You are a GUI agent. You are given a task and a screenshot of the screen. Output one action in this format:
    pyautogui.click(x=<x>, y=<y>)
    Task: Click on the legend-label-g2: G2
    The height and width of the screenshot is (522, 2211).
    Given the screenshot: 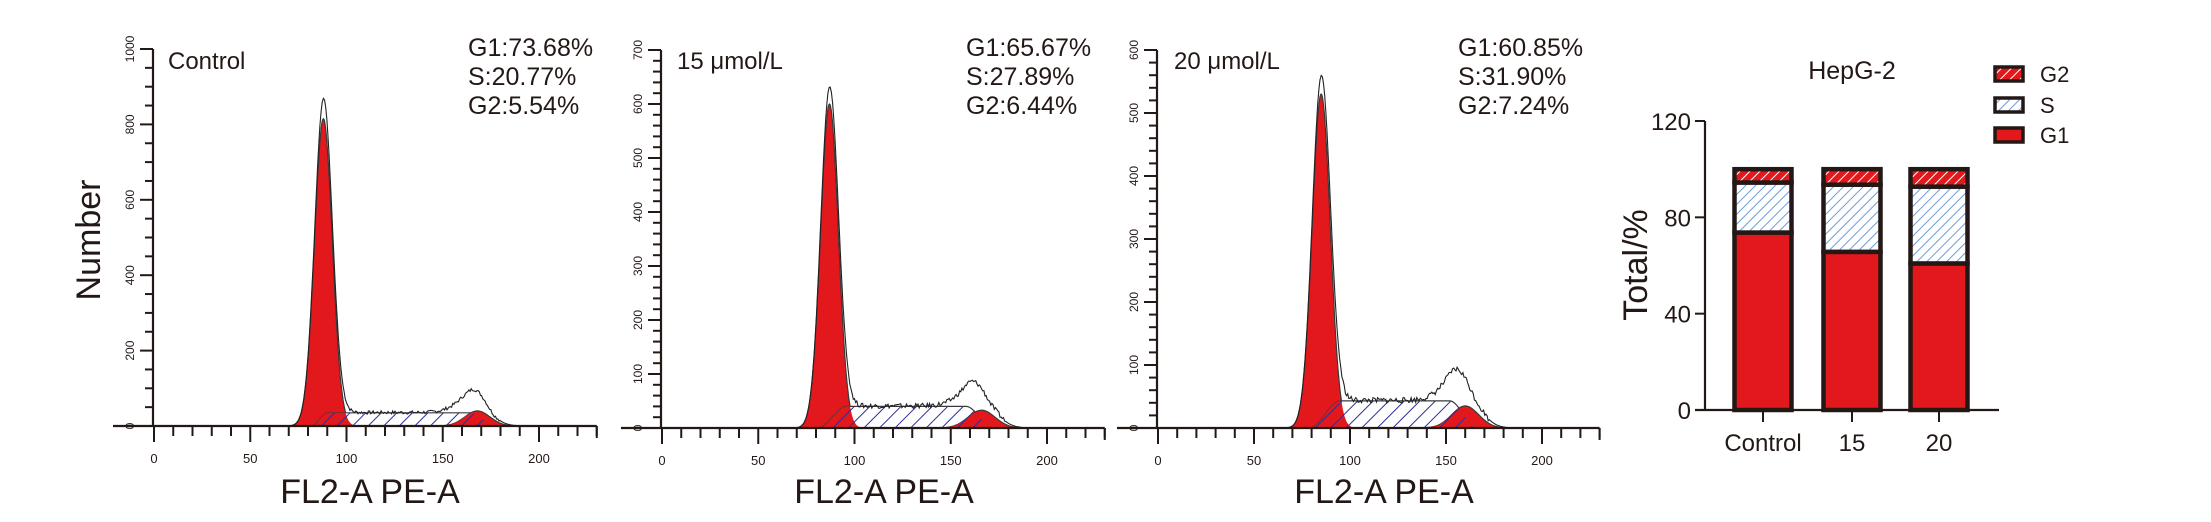 What is the action you would take?
    pyautogui.click(x=2054, y=74)
    